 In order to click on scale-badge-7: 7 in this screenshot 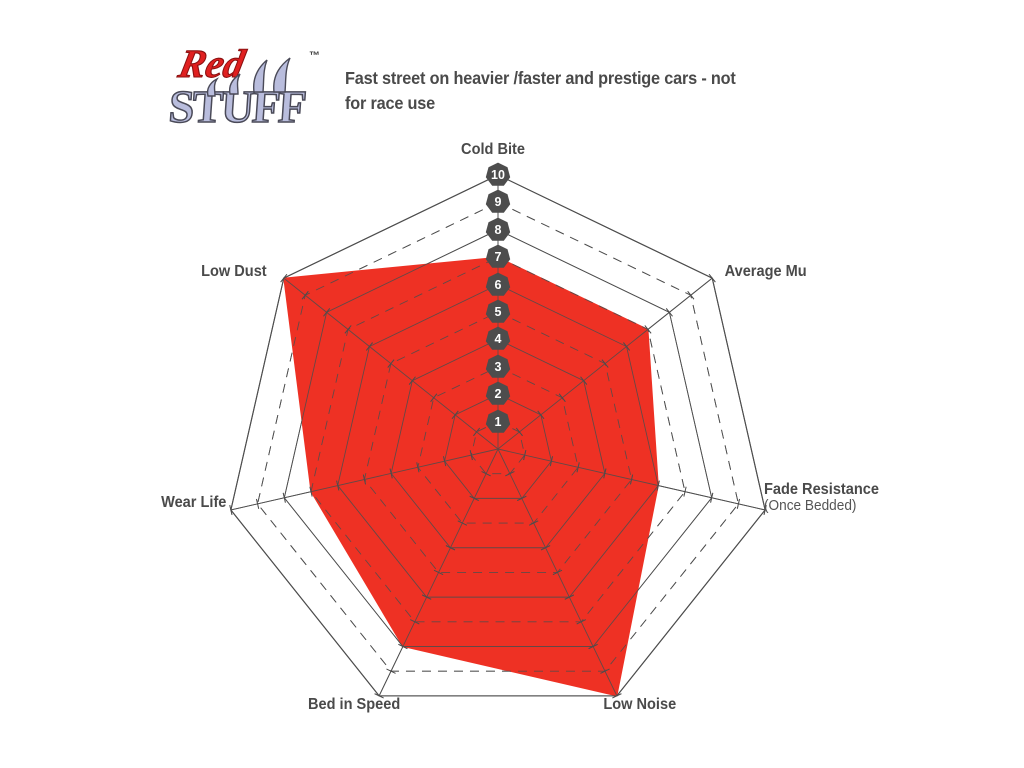, I will do `click(498, 257)`.